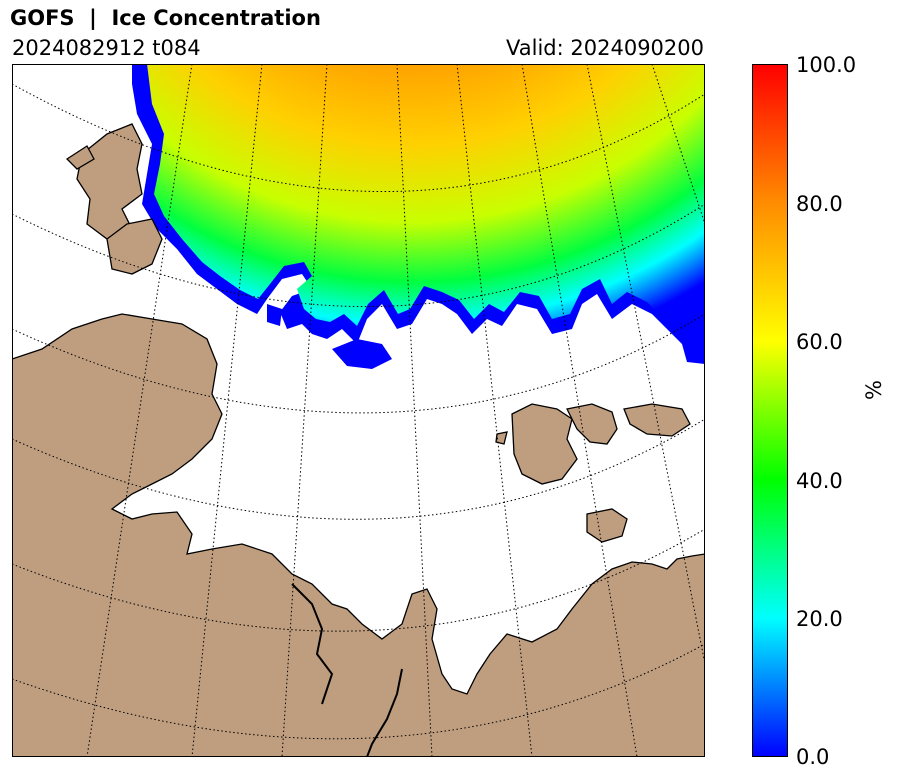  I want to click on colorbar, so click(770, 410).